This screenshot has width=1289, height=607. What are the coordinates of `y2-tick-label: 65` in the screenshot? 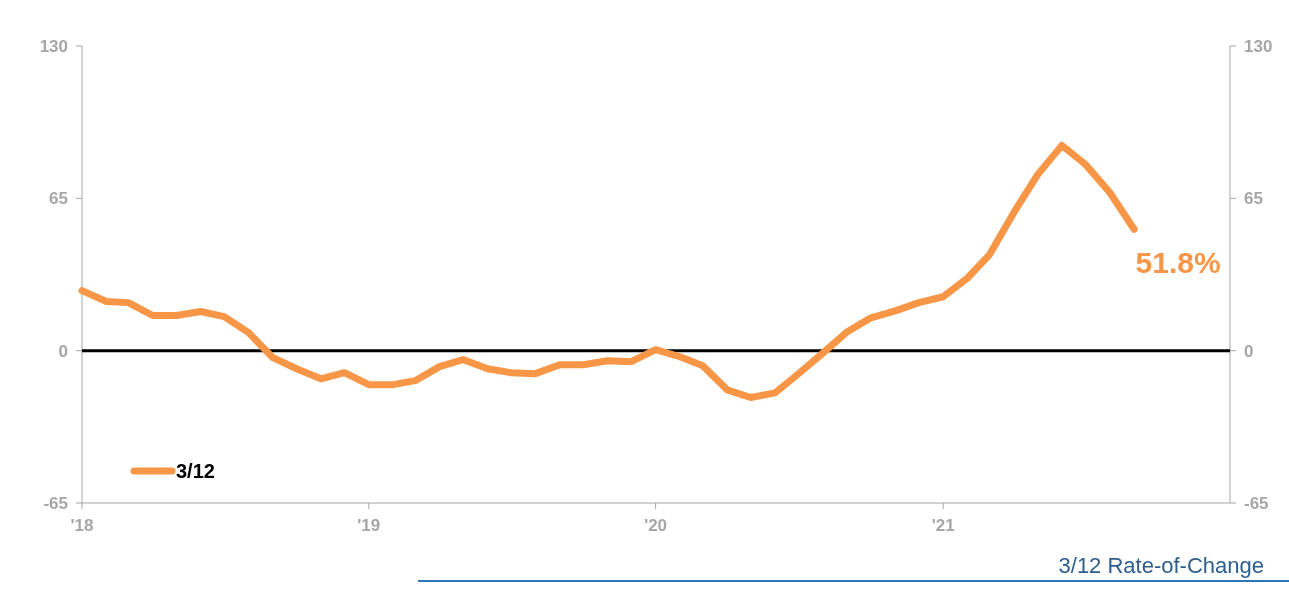 It's located at (1253, 199).